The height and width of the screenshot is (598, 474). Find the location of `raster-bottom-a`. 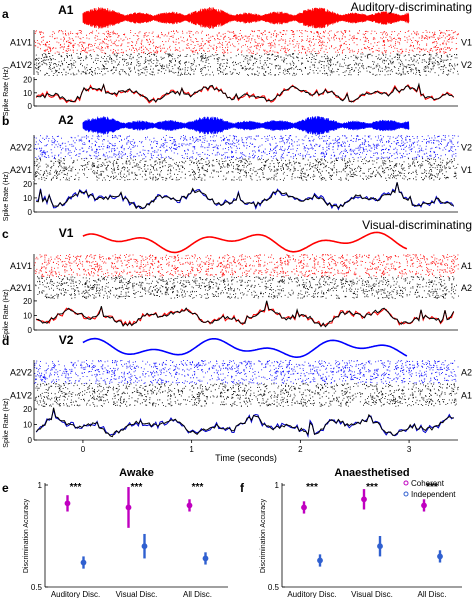

raster-bottom-a is located at coordinates (246, 64).